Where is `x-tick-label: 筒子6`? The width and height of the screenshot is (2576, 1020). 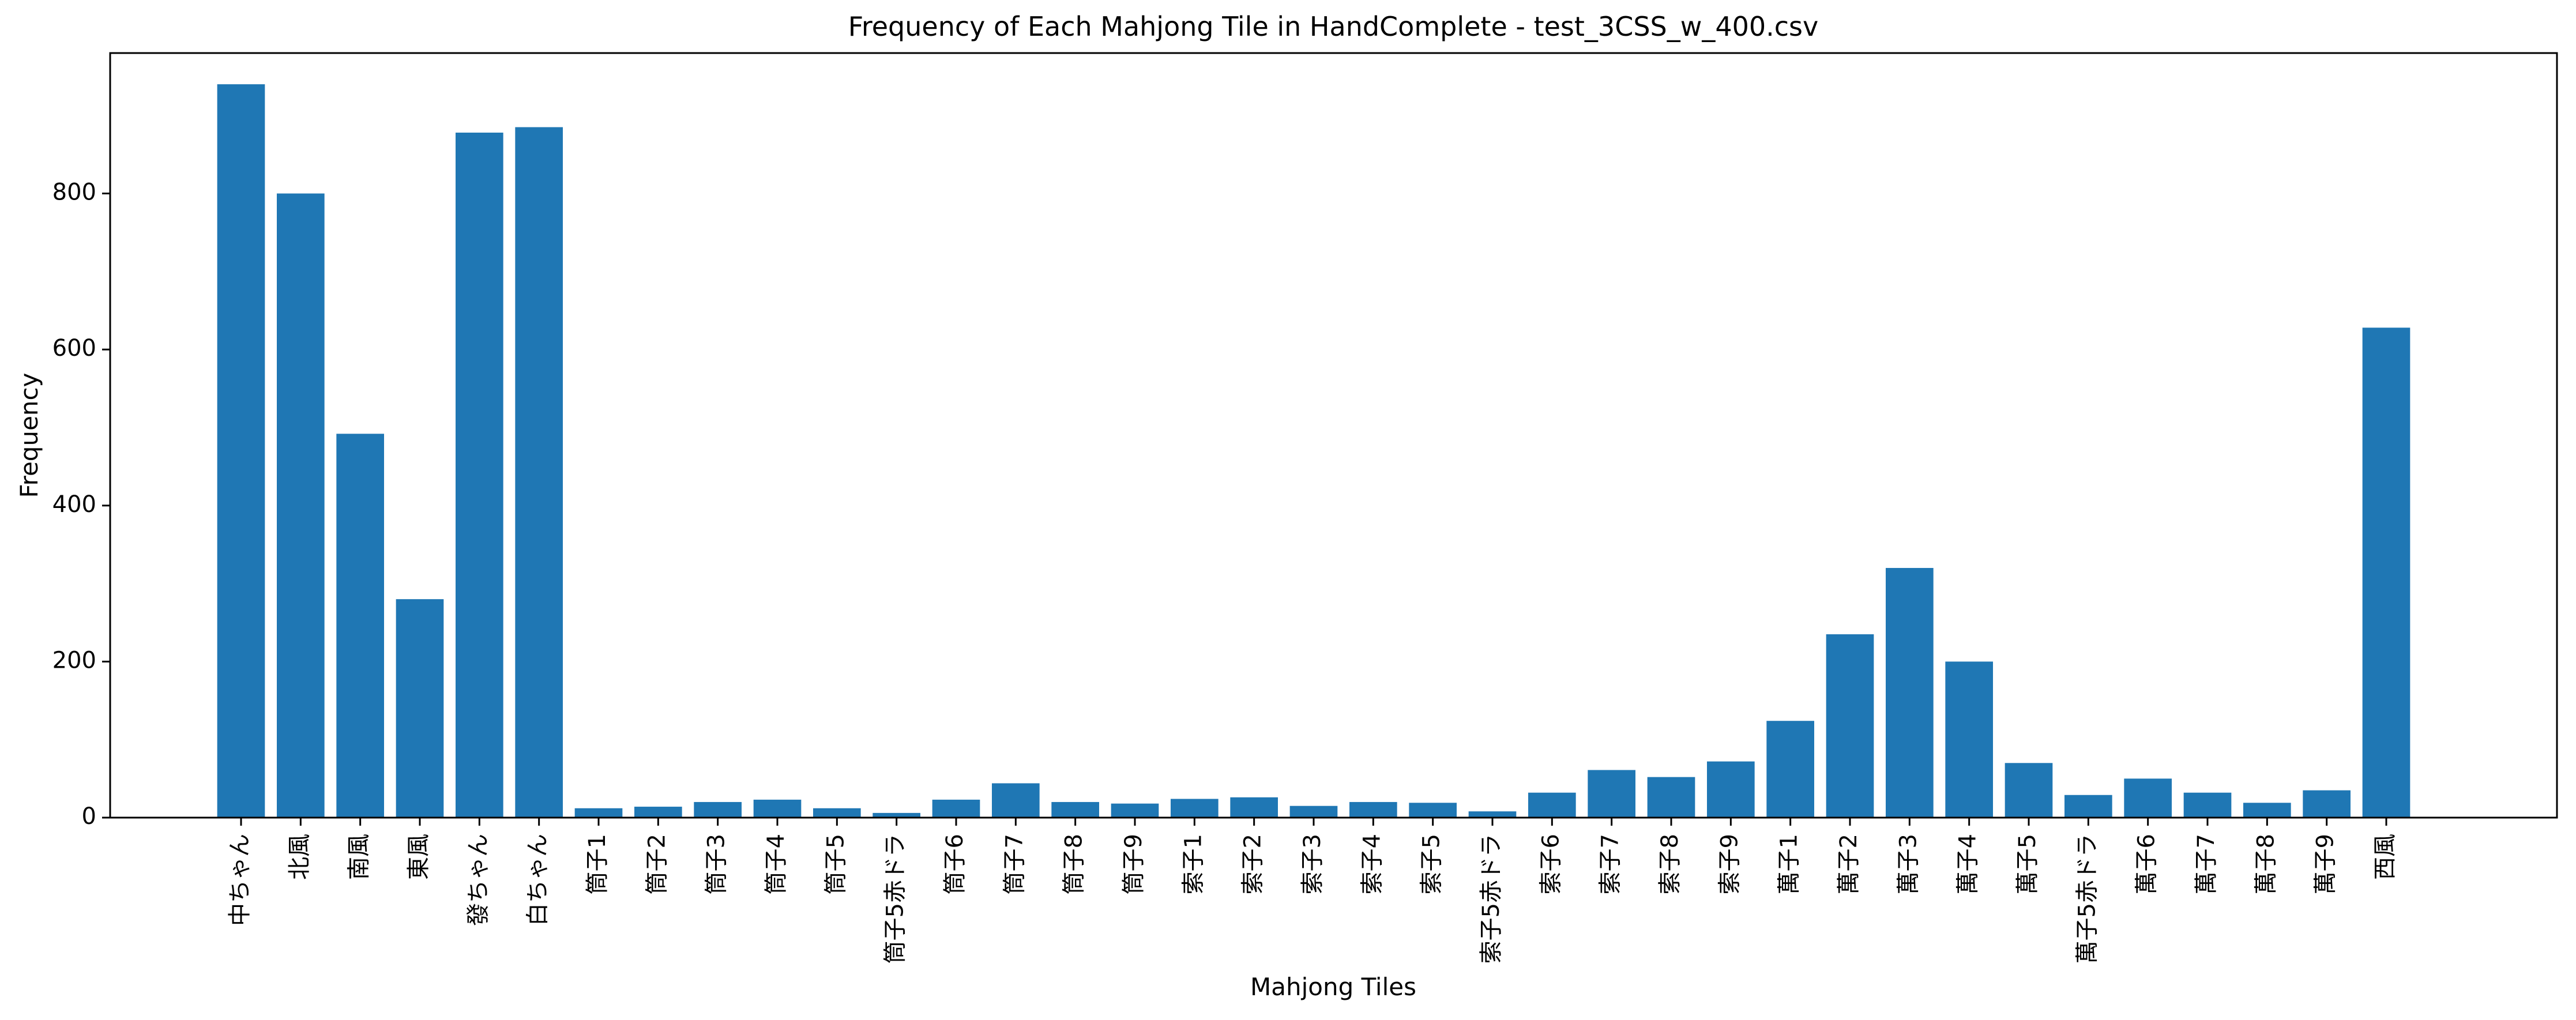 x-tick-label: 筒子6 is located at coordinates (955, 864).